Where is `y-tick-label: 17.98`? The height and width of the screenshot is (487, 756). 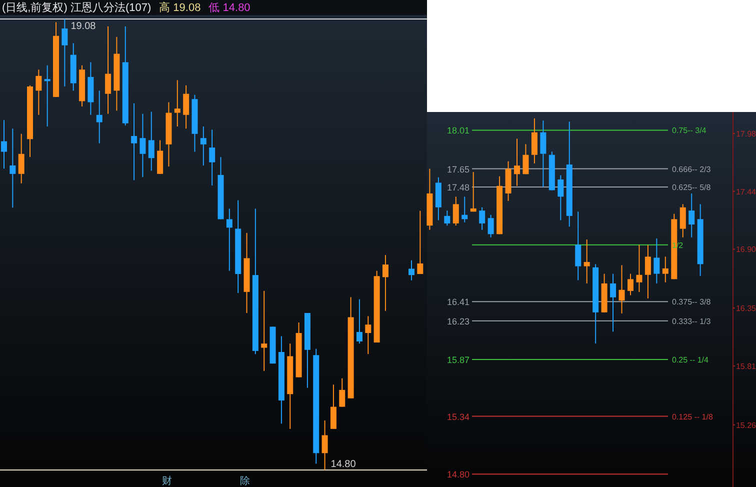 y-tick-label: 17.98 is located at coordinates (746, 133).